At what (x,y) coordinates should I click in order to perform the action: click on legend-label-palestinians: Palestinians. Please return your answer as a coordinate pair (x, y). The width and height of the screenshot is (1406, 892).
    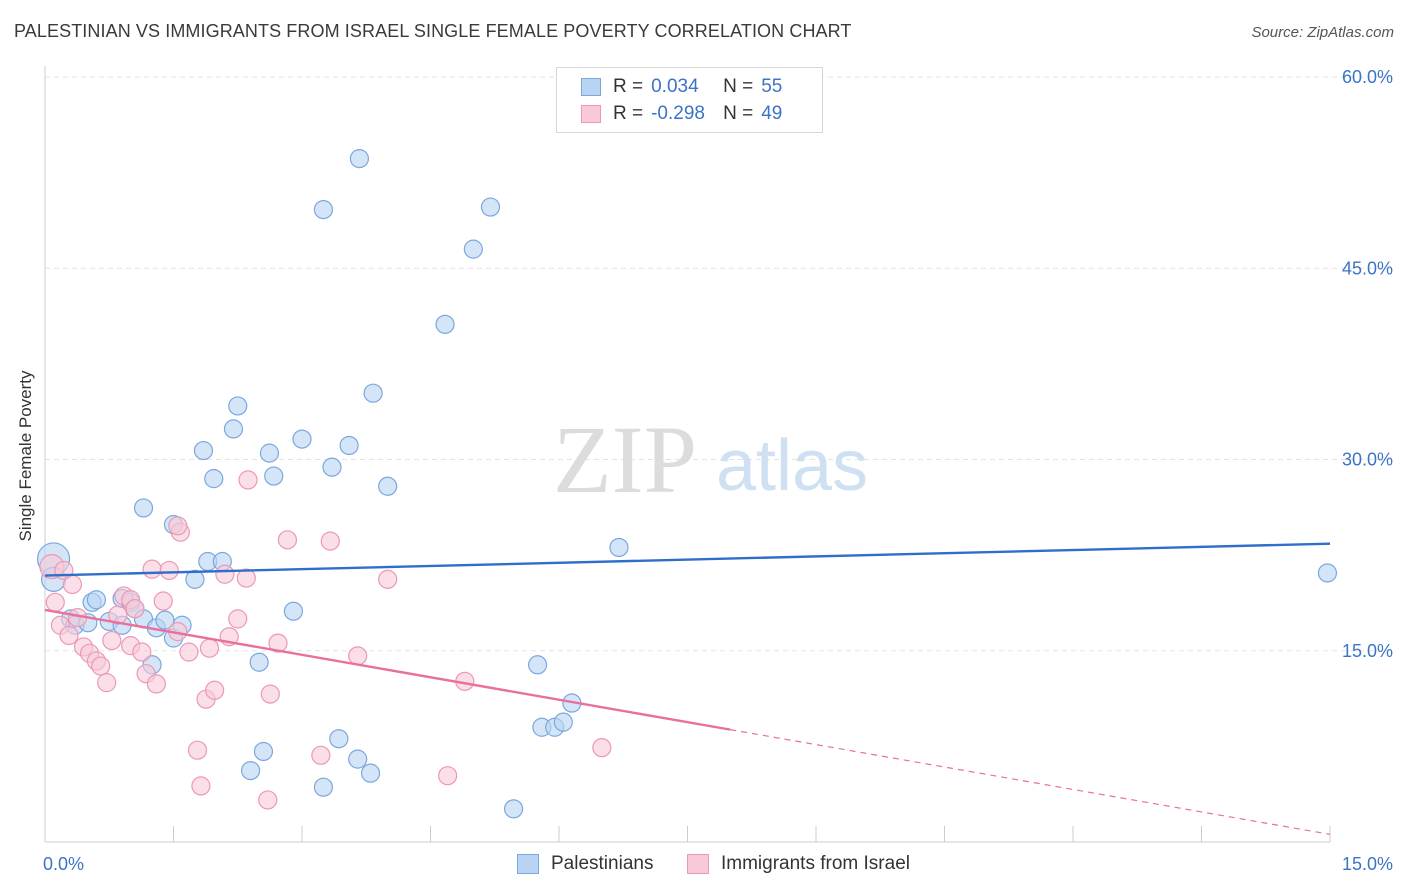
    Looking at the image, I should click on (602, 863).